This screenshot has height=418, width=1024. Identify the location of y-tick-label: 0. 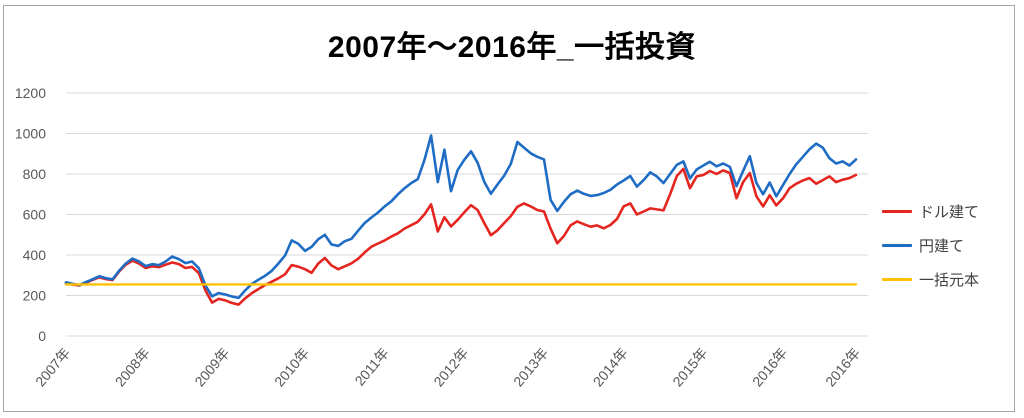
(42, 336).